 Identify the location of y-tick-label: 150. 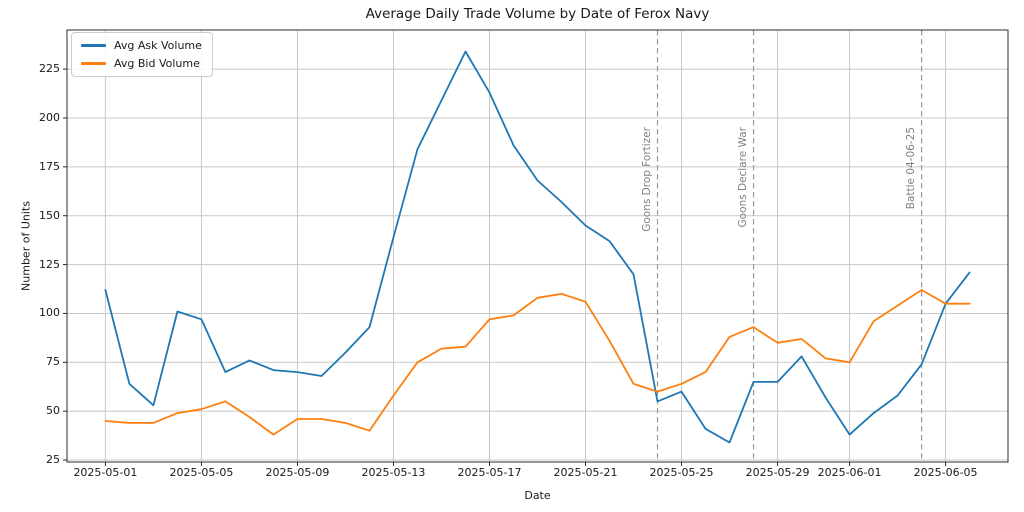
(49, 215).